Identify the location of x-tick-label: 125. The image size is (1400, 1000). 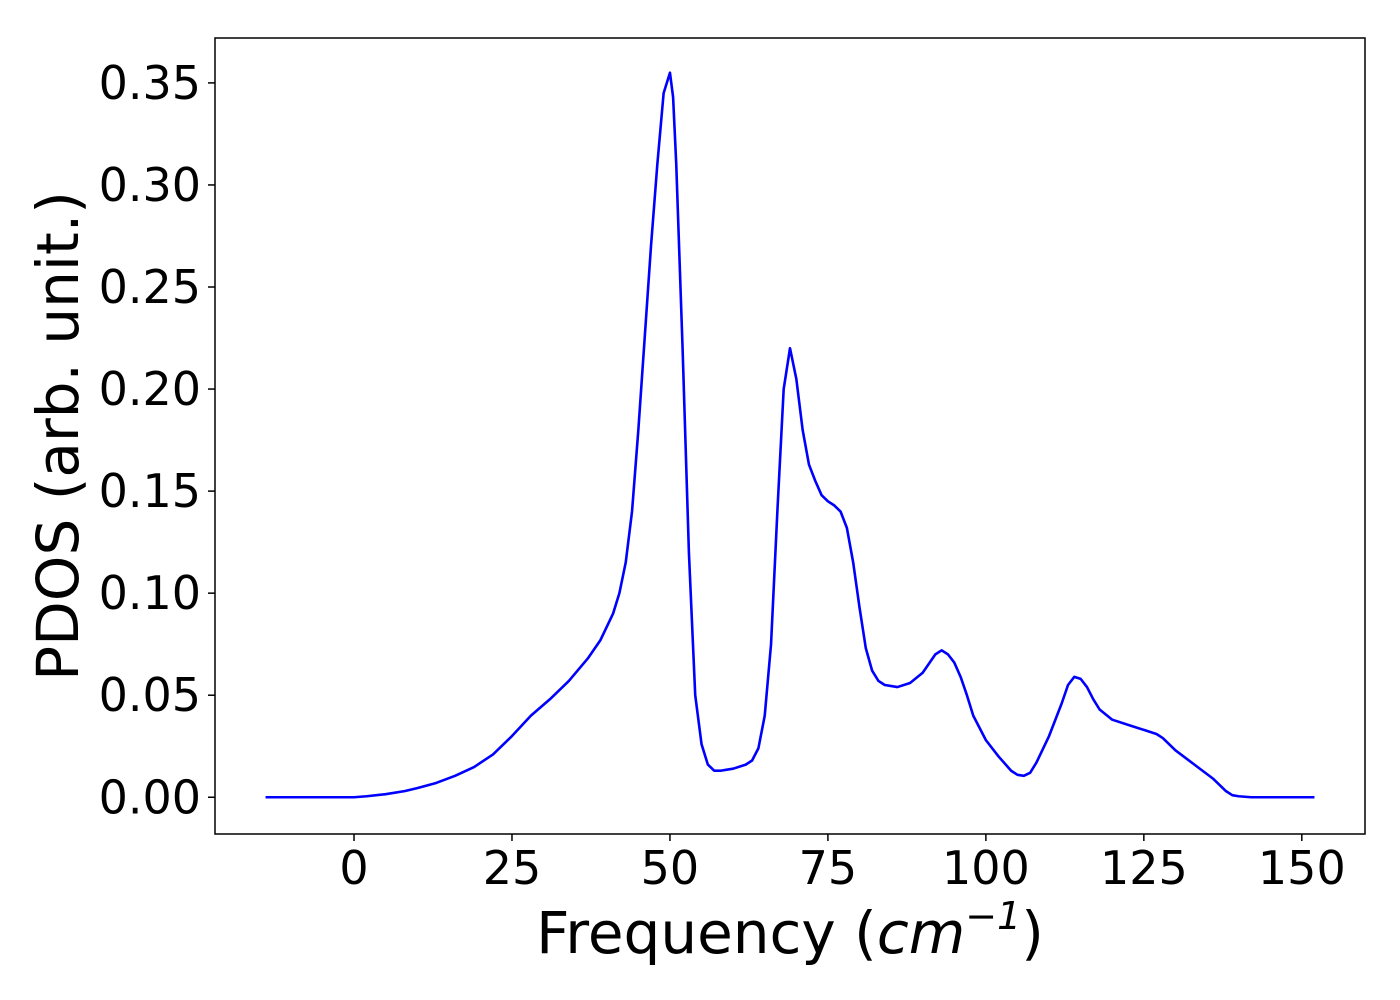
(1144, 868).